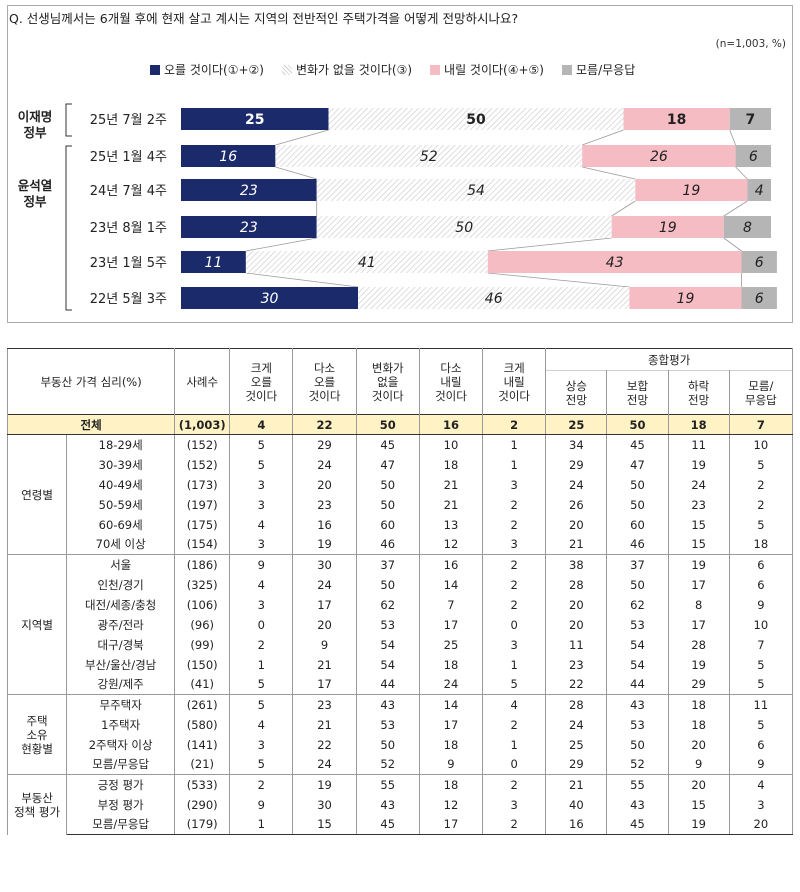 The image size is (800, 892). Describe the element at coordinates (121, 564) in the screenshot. I see `row-label: 서울` at that location.